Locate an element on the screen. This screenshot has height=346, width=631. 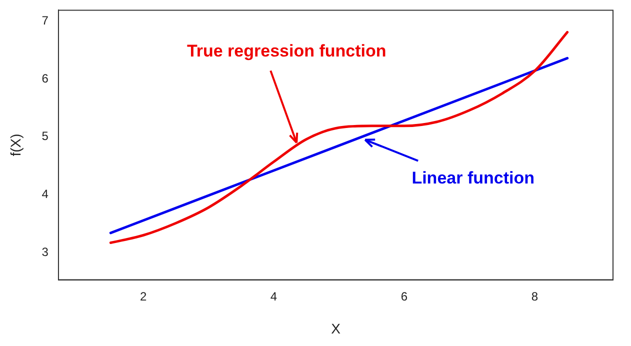
y-axis-title: f(X) is located at coordinates (15, 145).